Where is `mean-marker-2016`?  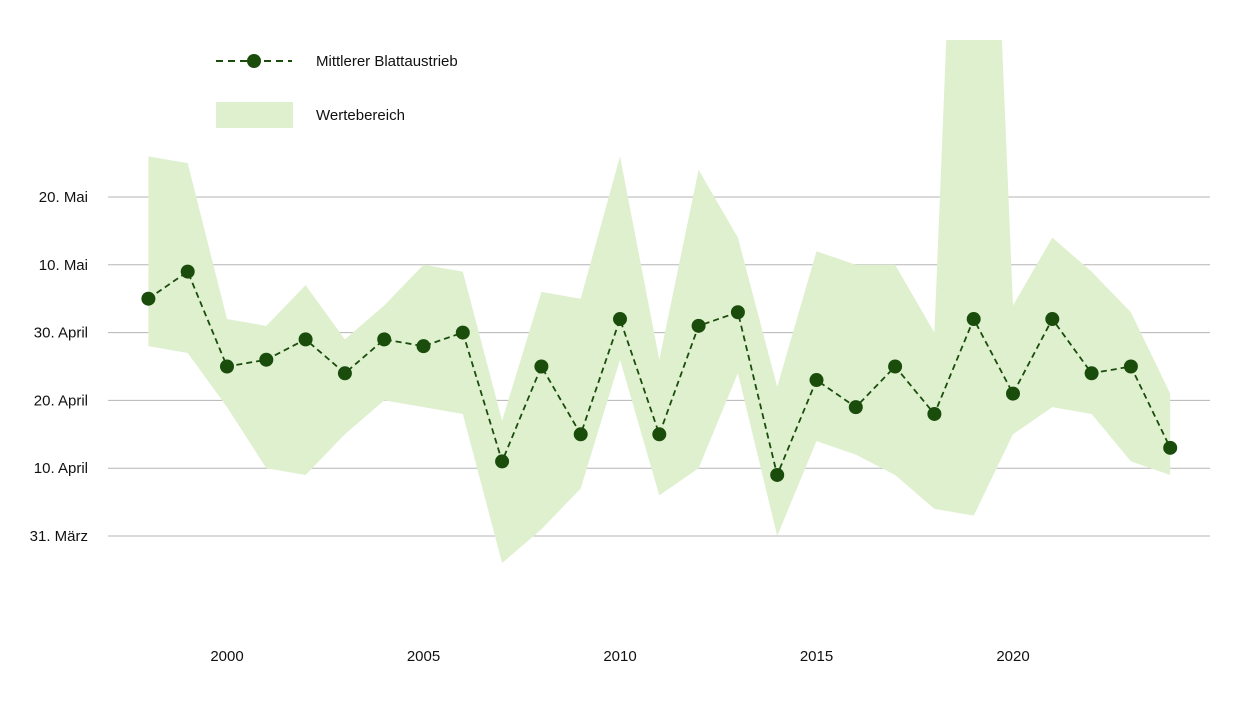
mean-marker-2016 is located at coordinates (855, 407).